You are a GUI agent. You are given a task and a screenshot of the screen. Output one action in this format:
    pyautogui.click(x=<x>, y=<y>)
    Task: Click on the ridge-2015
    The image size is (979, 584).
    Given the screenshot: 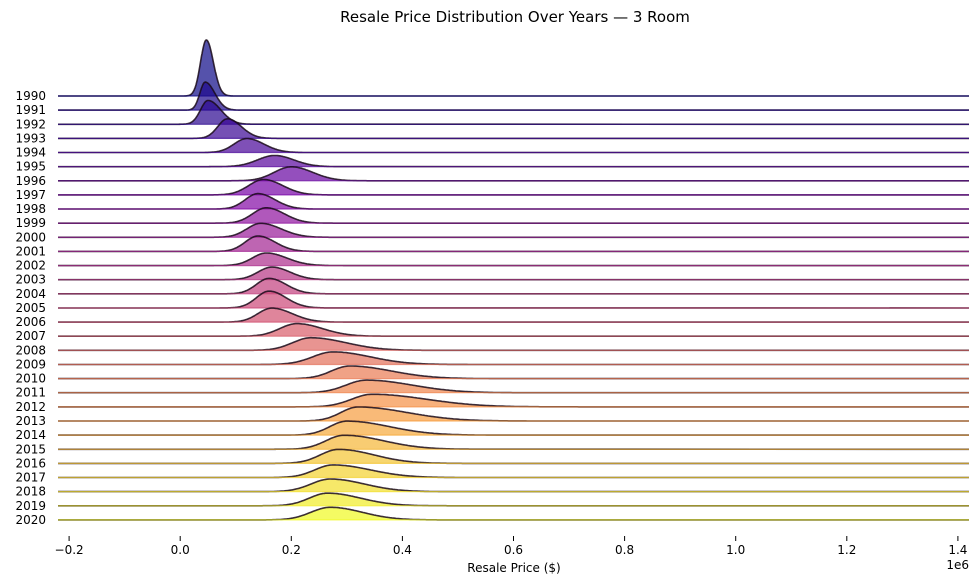 What is the action you would take?
    pyautogui.click(x=514, y=442)
    